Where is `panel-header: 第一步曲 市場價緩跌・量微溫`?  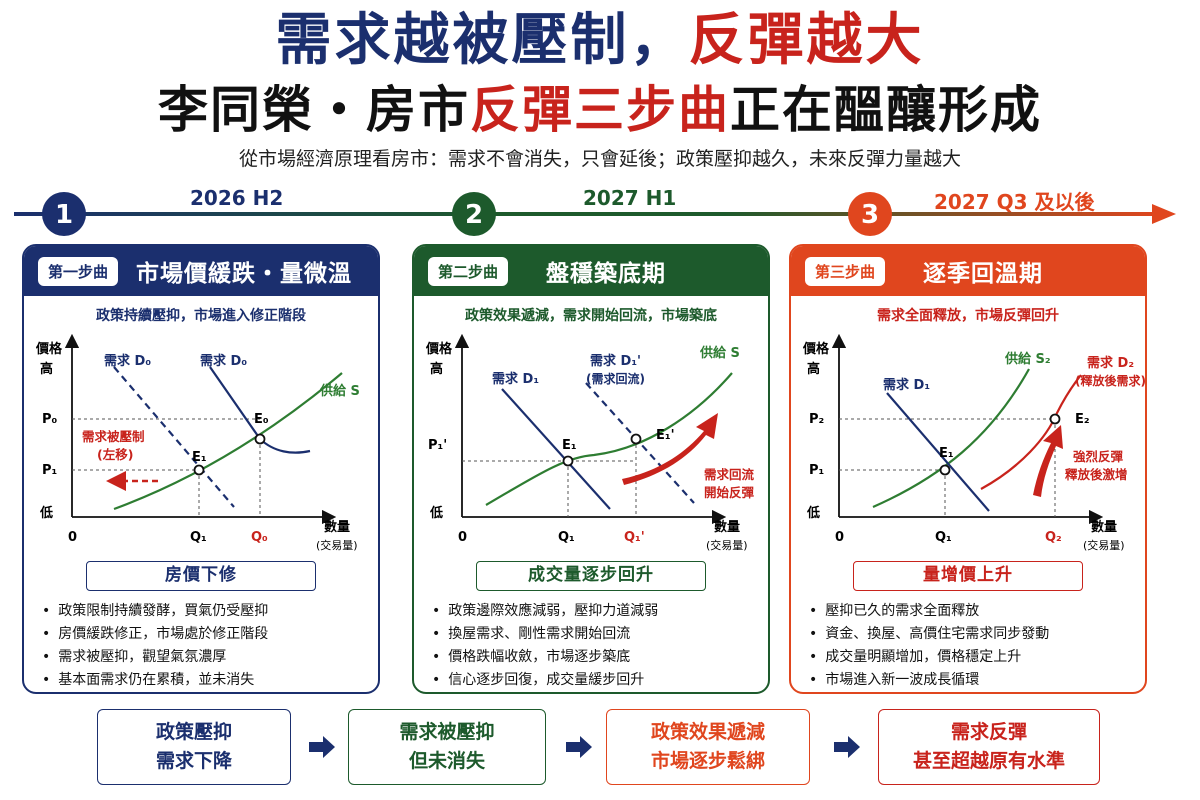 panel-header: 第一步曲 市場價緩跌・量微溫 is located at coordinates (201, 271).